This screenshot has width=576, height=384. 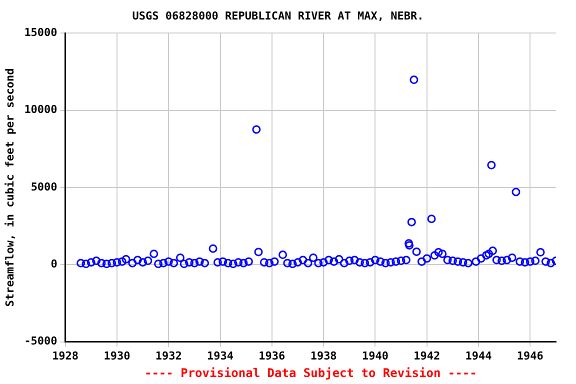 What do you see at coordinates (44, 187) in the screenshot?
I see `y-tick-label: 5000` at bounding box center [44, 187].